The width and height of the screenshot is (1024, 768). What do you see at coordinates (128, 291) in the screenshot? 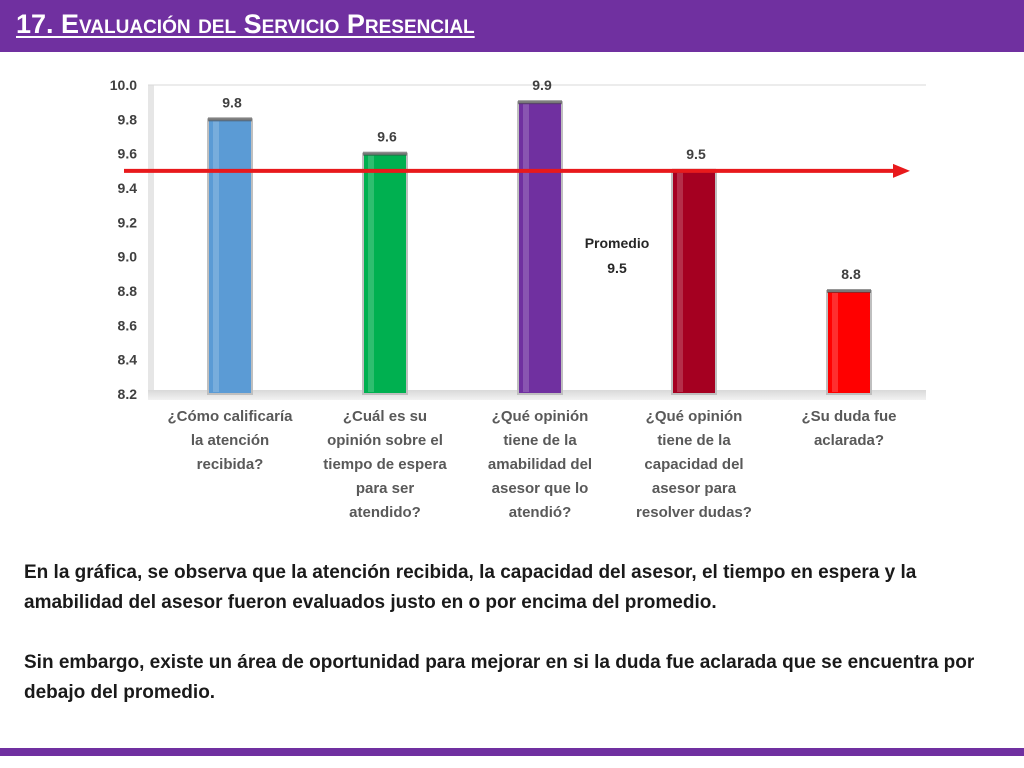
I see `y-tick-label: 8.8` at bounding box center [128, 291].